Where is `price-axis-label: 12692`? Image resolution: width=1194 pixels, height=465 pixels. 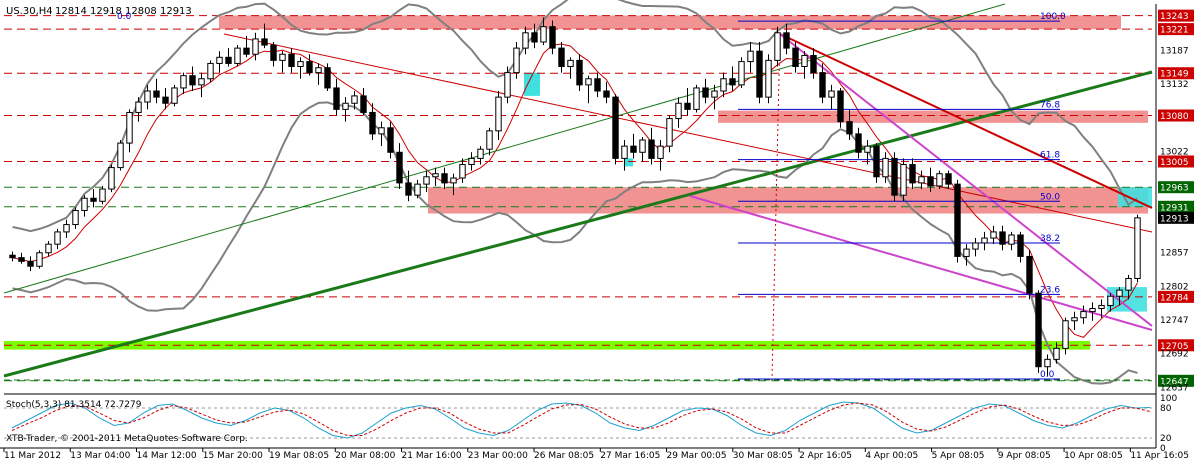
price-axis-label: 12692 is located at coordinates (1174, 355).